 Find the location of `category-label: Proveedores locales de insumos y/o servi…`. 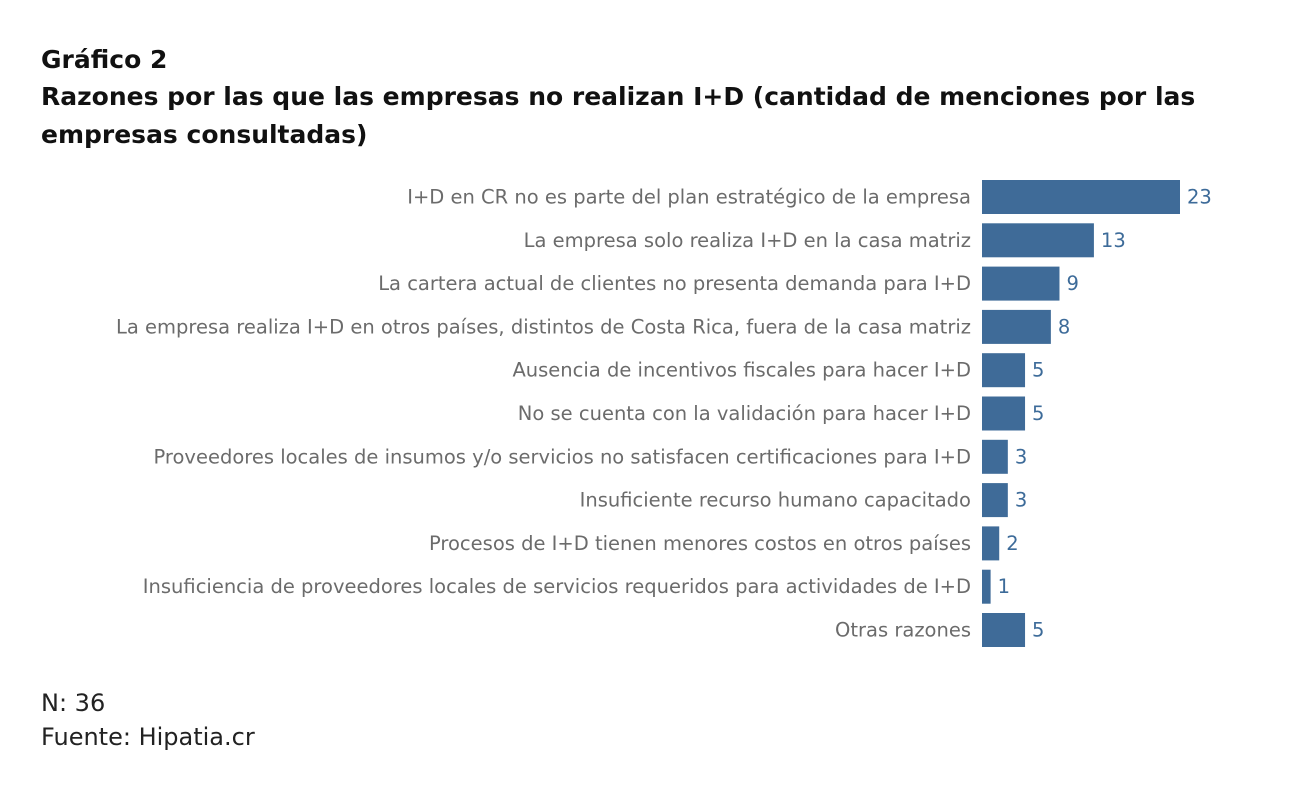

category-label: Proveedores locales de insumos y/o servi… is located at coordinates (562, 456).